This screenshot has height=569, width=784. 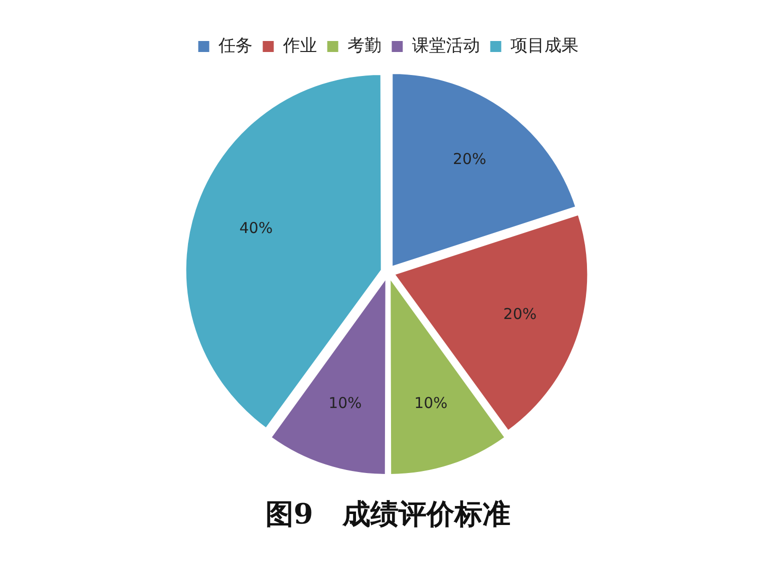 I want to click on data-label: 40%, so click(x=256, y=228).